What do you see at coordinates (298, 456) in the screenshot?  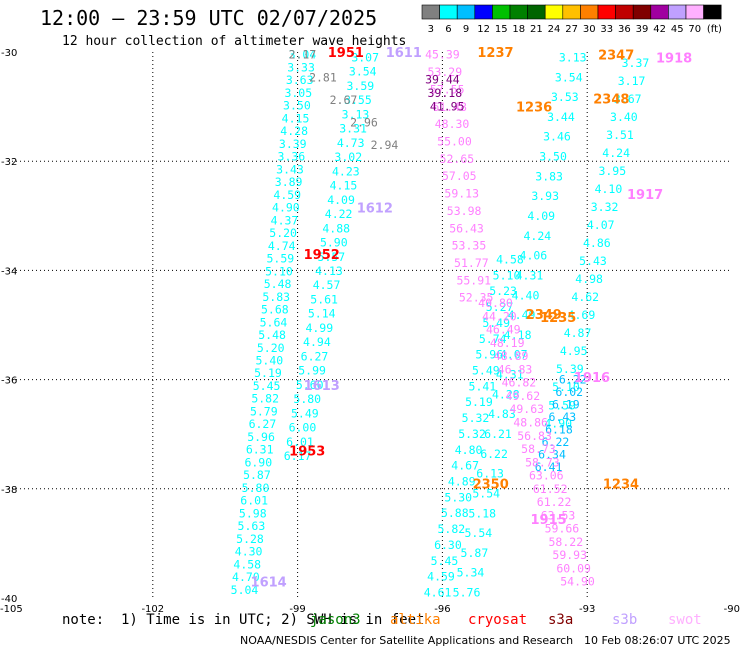 I see `wave-height-value: 6.17` at bounding box center [298, 456].